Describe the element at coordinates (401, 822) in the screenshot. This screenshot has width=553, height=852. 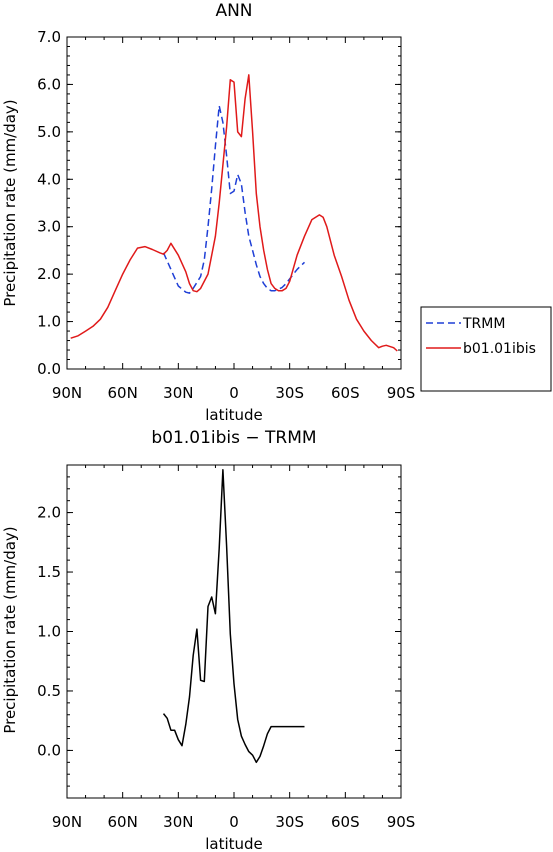
I see `bottom-x-tick-label: 90S` at that location.